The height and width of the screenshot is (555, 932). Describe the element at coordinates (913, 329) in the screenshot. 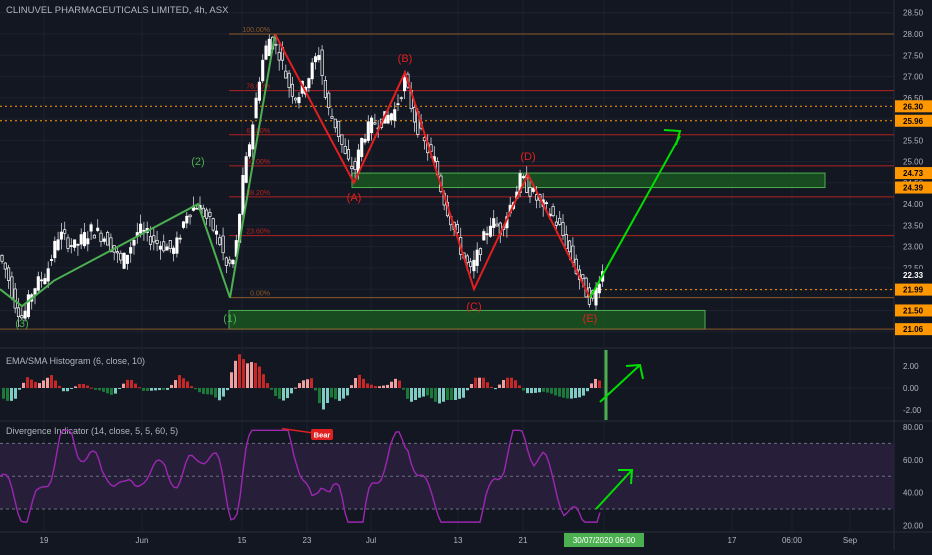

I see `price-label: 21.06` at that location.